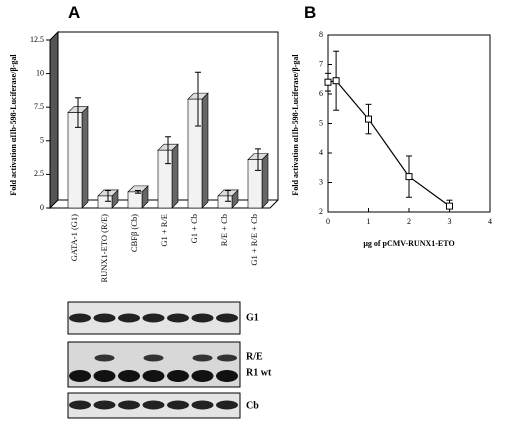  Describe the element at coordinates (254, 240) in the screenshot. I see `x-tick-label: G1 + R/E + Cb` at that location.